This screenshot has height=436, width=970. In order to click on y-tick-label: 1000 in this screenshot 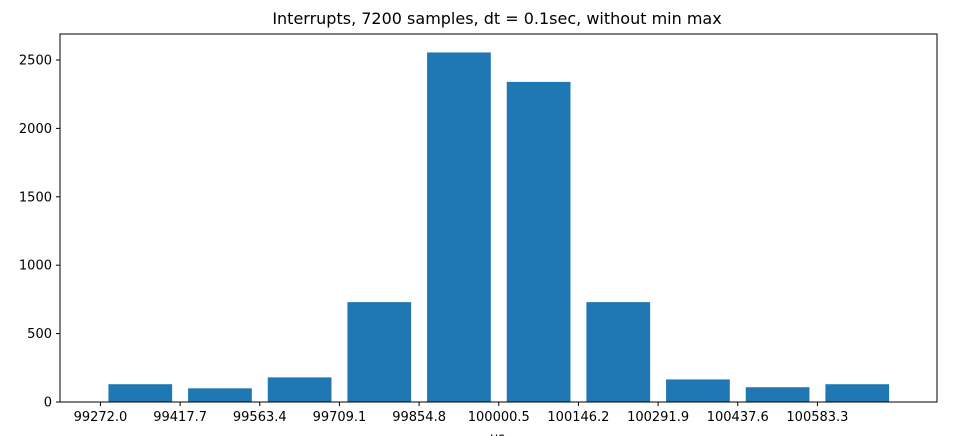, I will do `click(35, 266)`.